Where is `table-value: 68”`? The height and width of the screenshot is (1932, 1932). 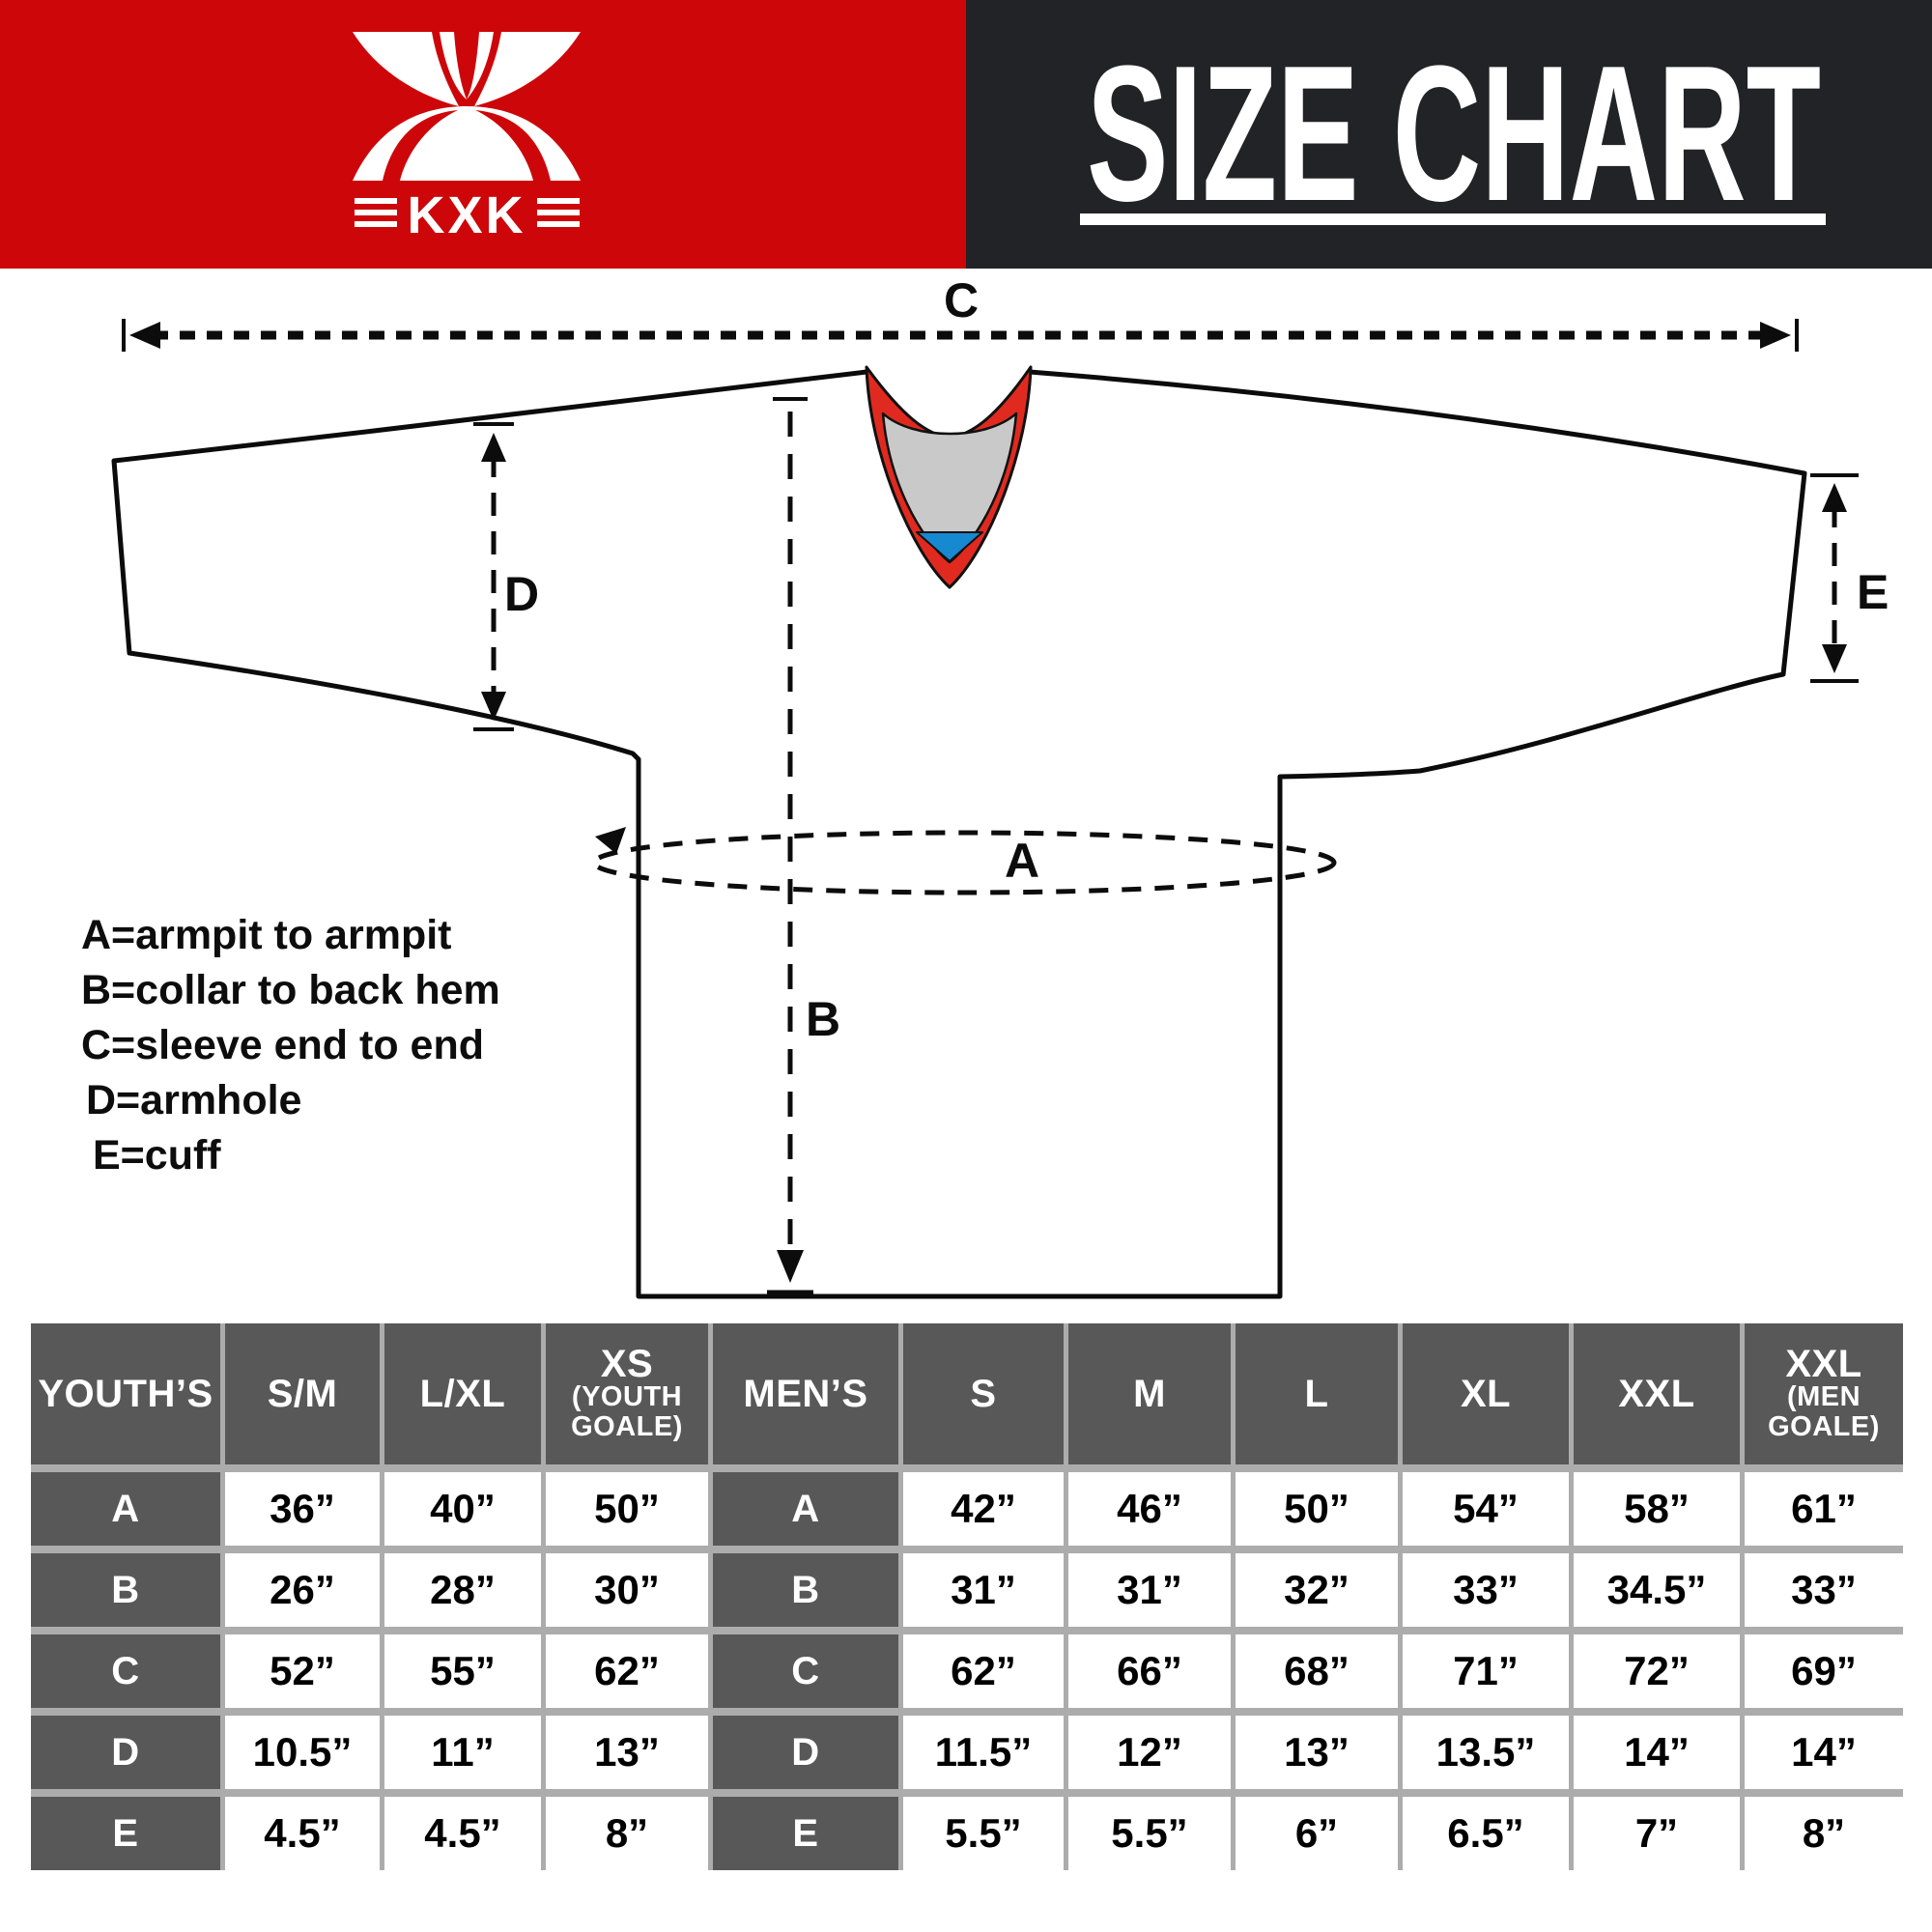
table-value: 68” is located at coordinates (1317, 1671).